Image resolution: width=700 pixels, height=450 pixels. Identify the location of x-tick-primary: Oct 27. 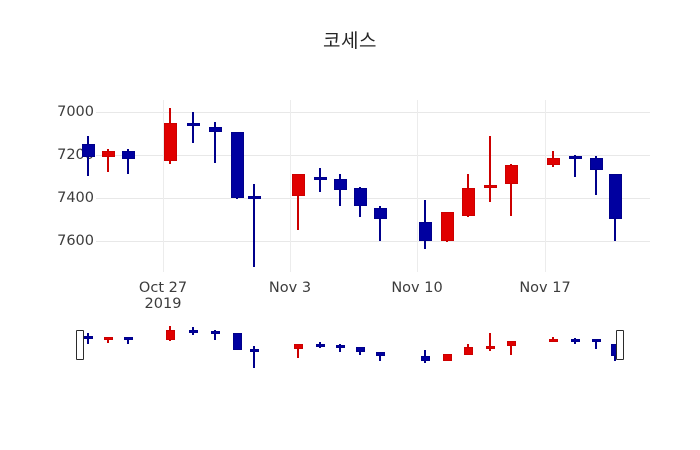
(163, 288).